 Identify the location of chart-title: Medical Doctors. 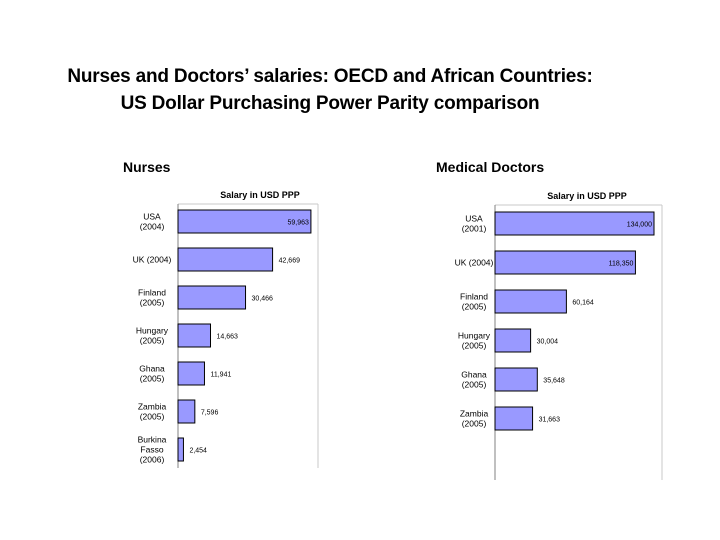
(490, 167).